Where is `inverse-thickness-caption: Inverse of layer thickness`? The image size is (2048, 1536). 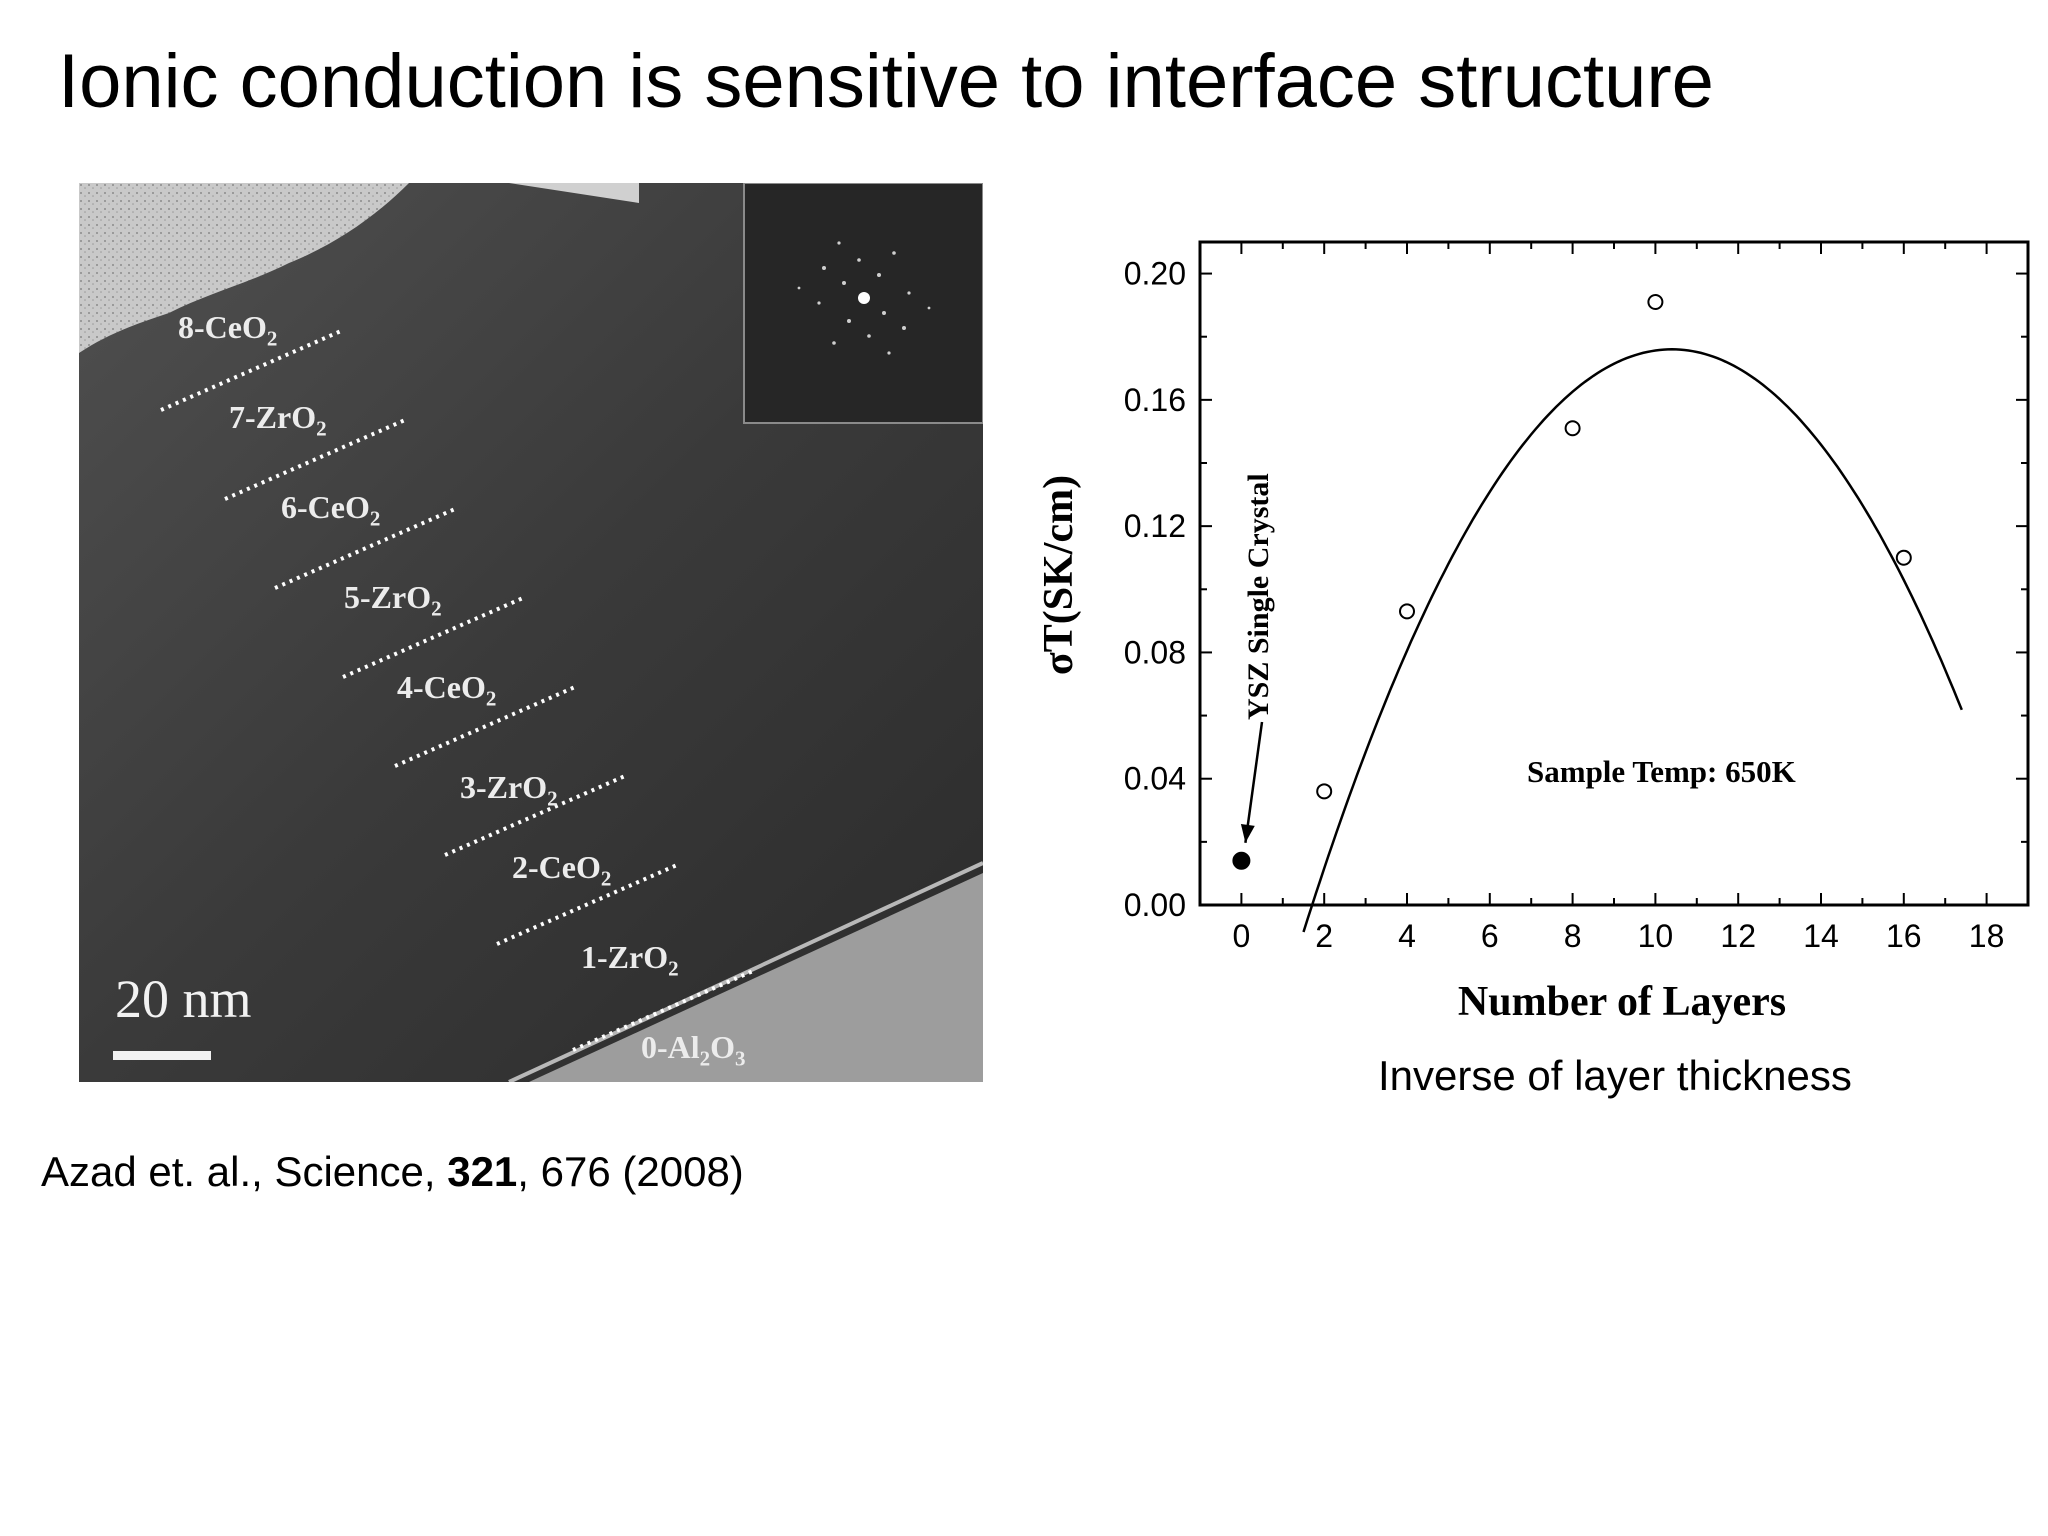
inverse-thickness-caption: Inverse of layer thickness is located at coordinates (1615, 1075).